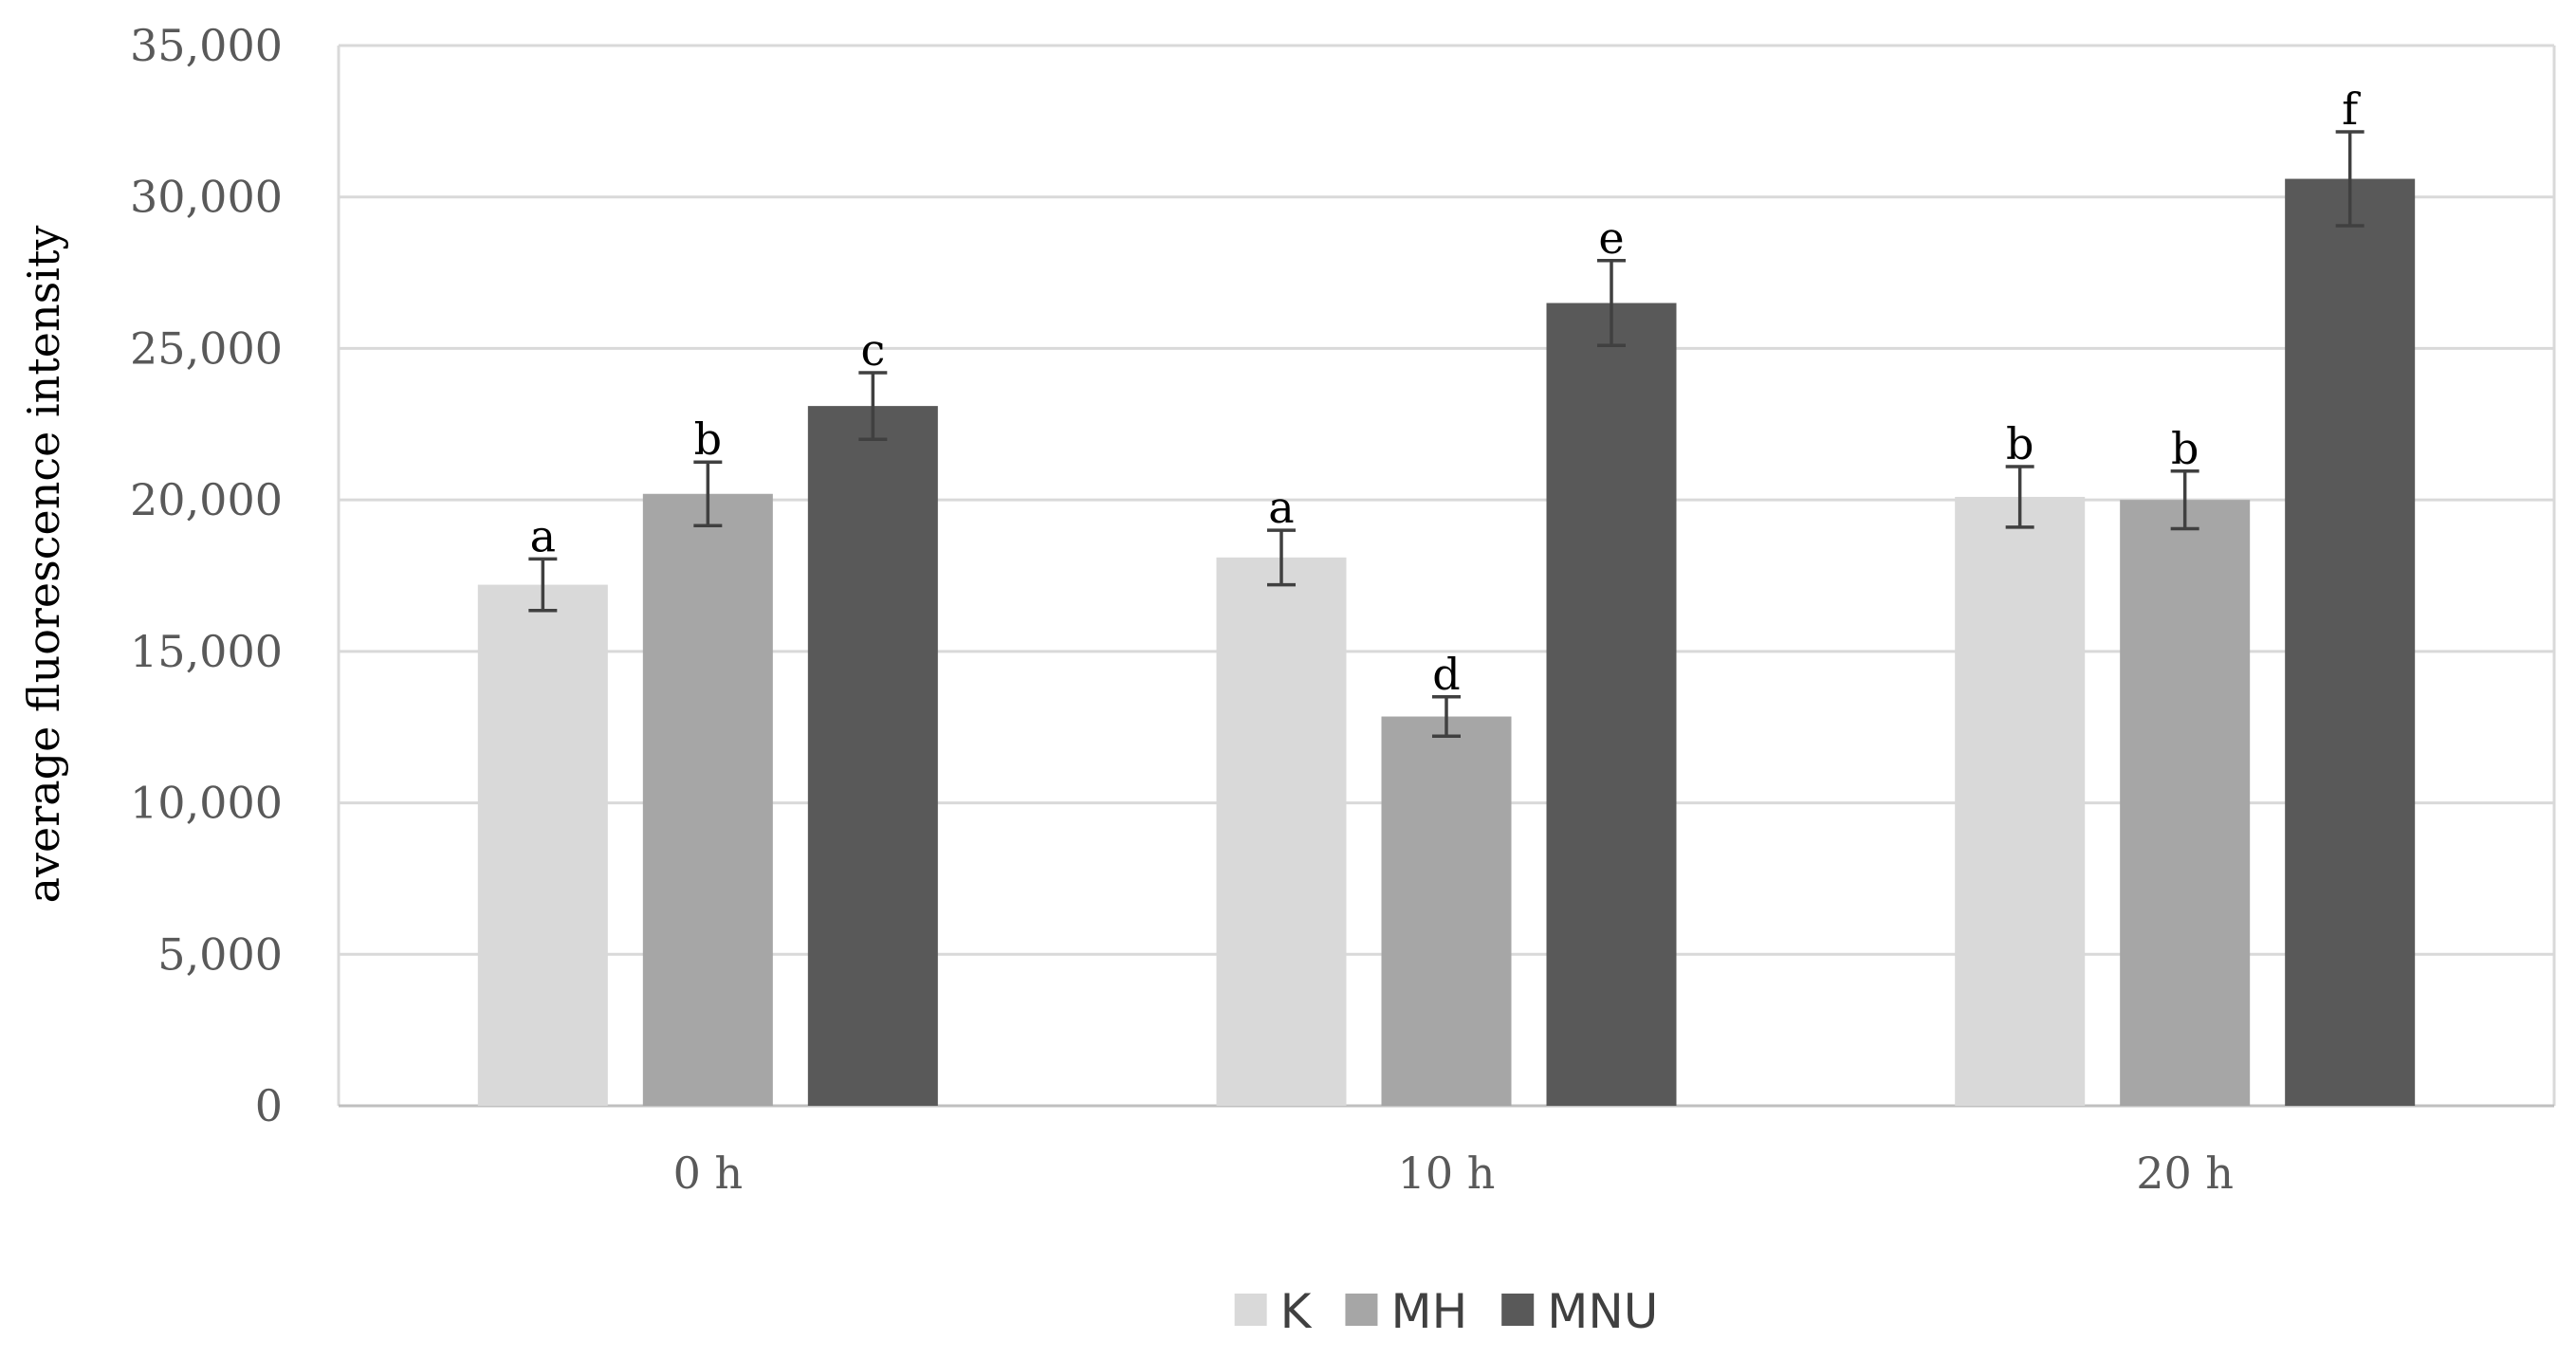 The width and height of the screenshot is (2576, 1359). Describe the element at coordinates (2351, 109) in the screenshot. I see `significance-label: f` at that location.